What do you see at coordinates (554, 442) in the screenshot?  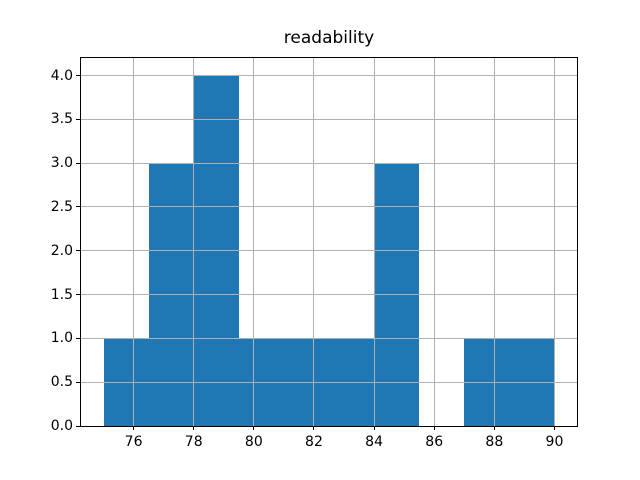 I see `x-tick-label: 90` at bounding box center [554, 442].